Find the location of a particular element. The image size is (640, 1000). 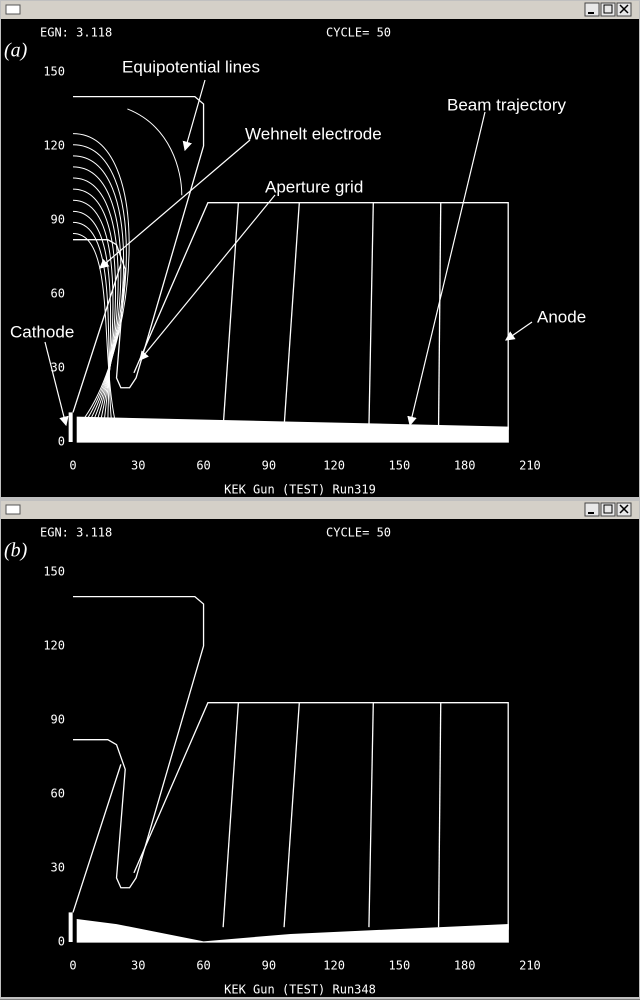

footer: KEK Gun (TEST) Run348 is located at coordinates (300, 990).